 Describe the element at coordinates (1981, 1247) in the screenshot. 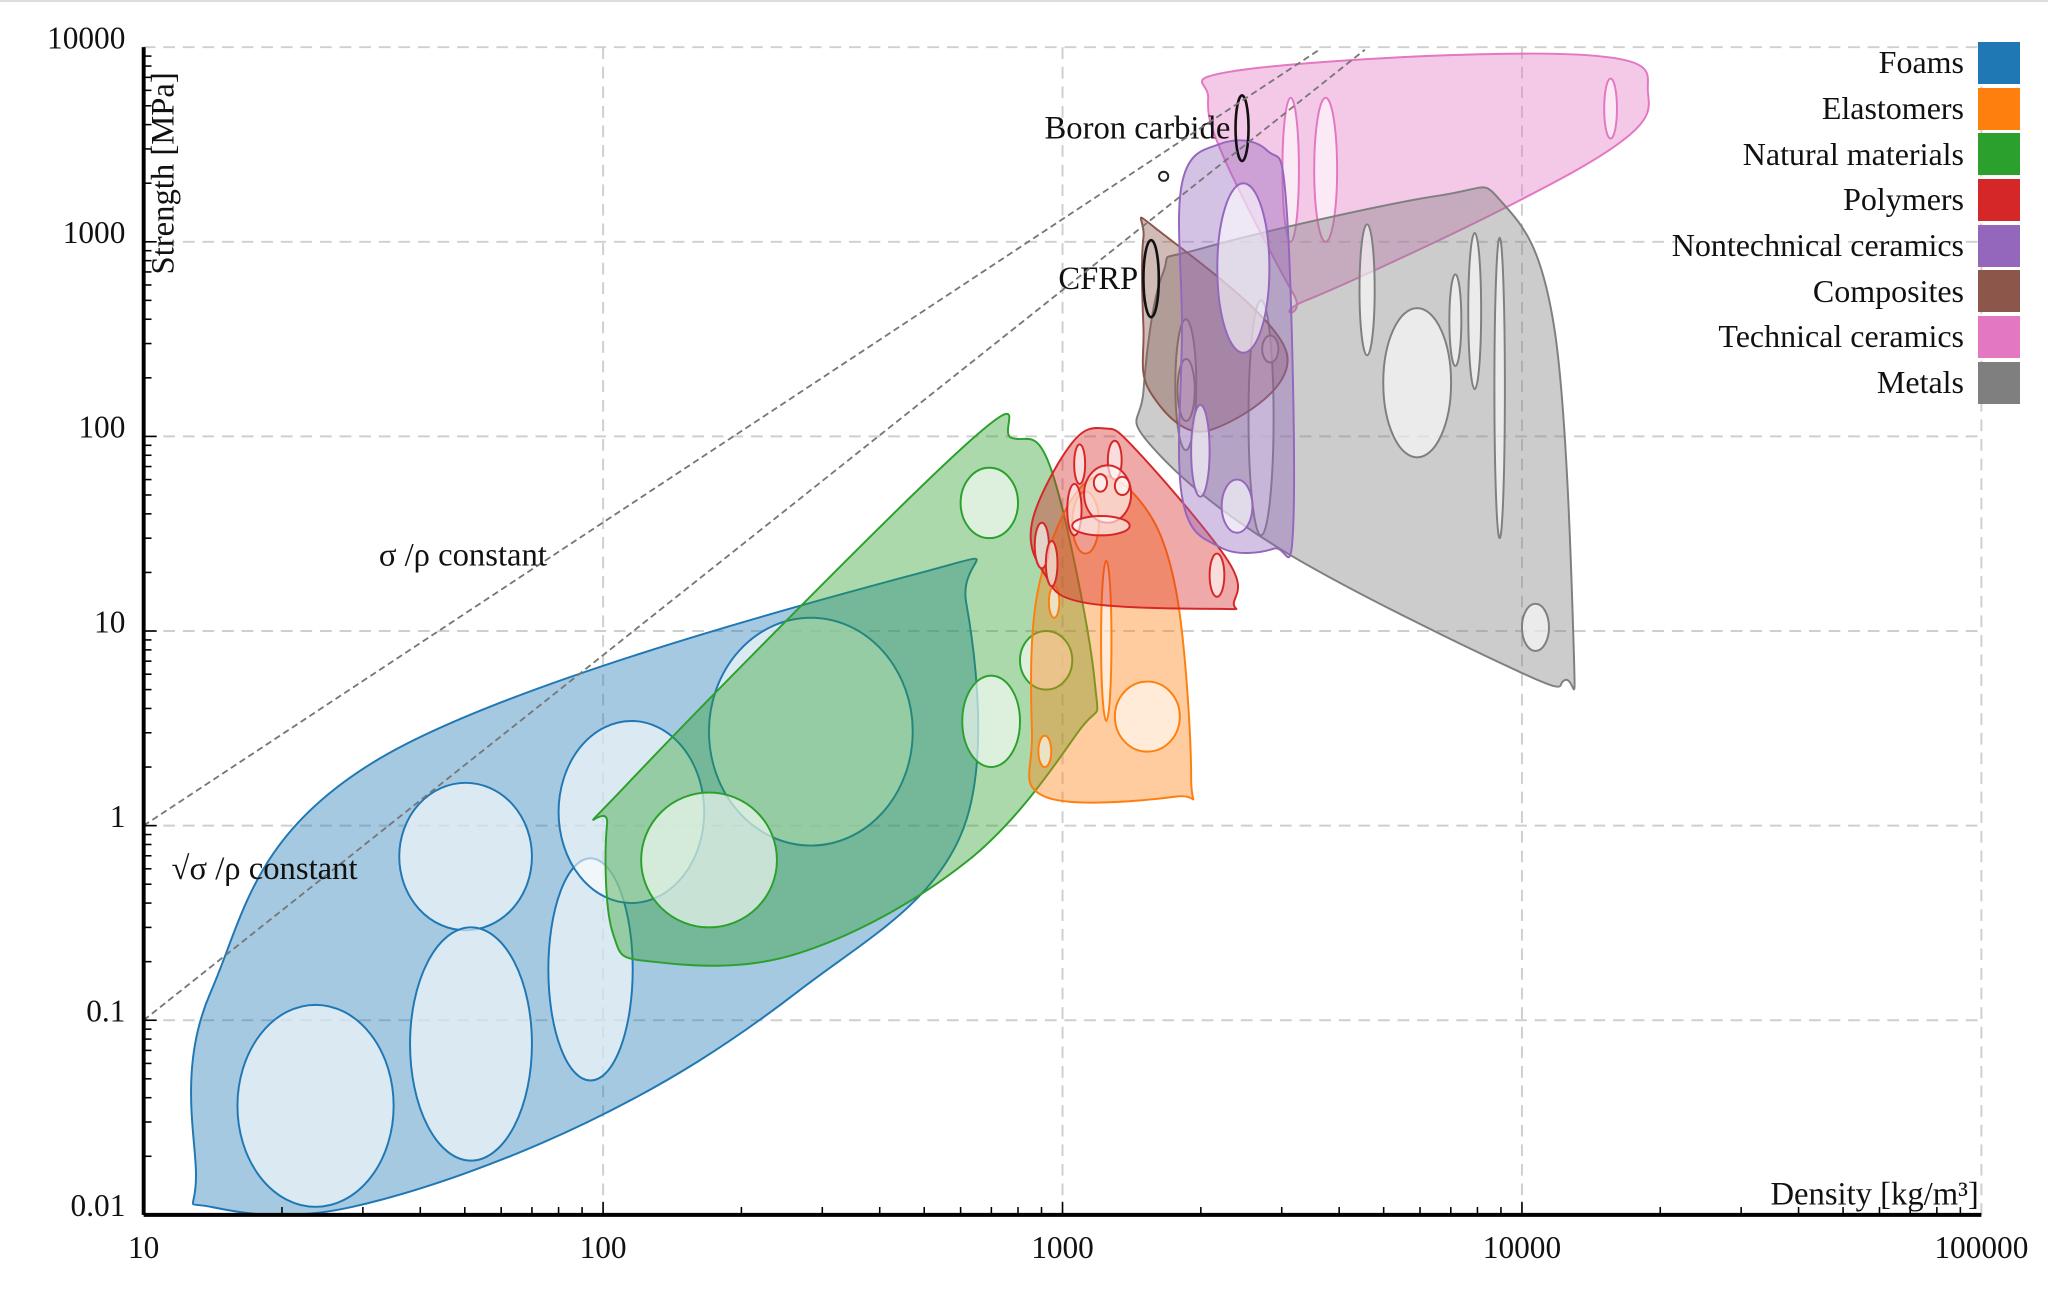

I see `x-tick-label: 100000` at that location.